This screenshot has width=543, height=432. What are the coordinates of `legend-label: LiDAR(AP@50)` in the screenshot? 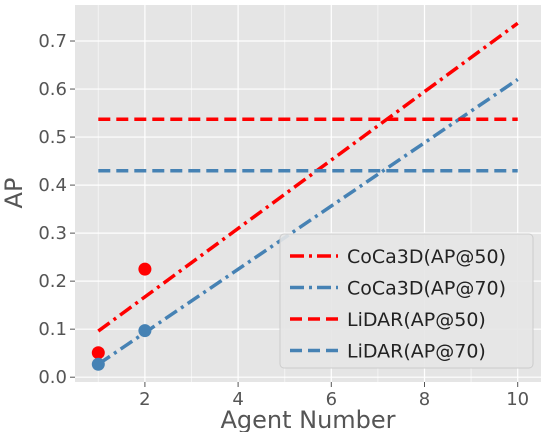 It's located at (416, 320).